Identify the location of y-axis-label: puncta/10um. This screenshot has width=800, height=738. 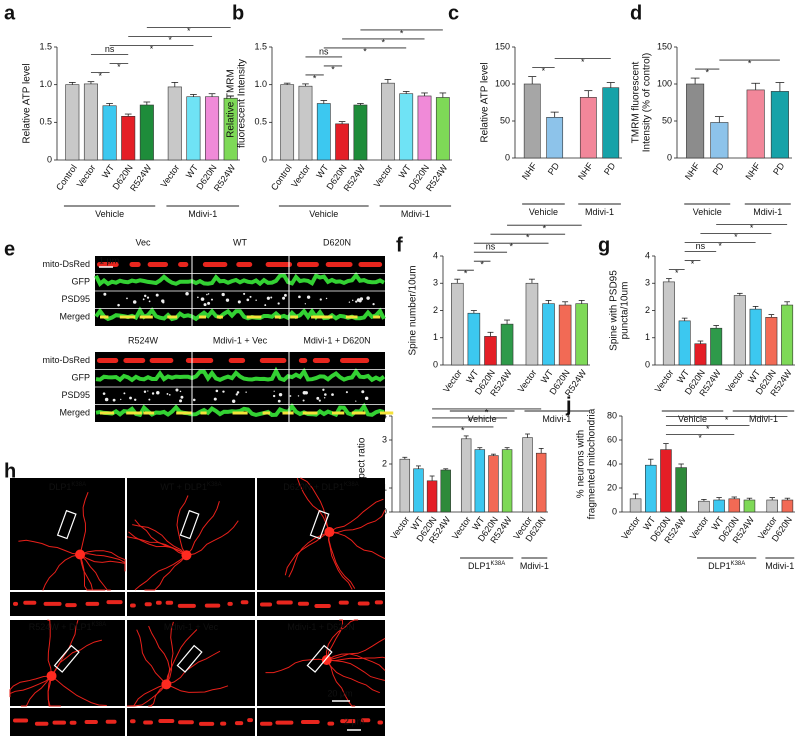
(625, 311).